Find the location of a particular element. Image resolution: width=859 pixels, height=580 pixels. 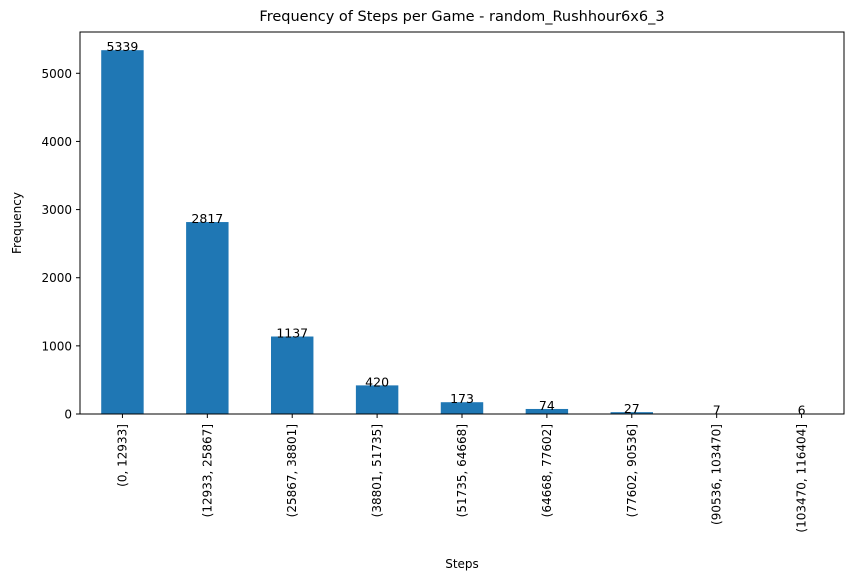

x-tick-label-0: (0, 12933] is located at coordinates (122, 455).